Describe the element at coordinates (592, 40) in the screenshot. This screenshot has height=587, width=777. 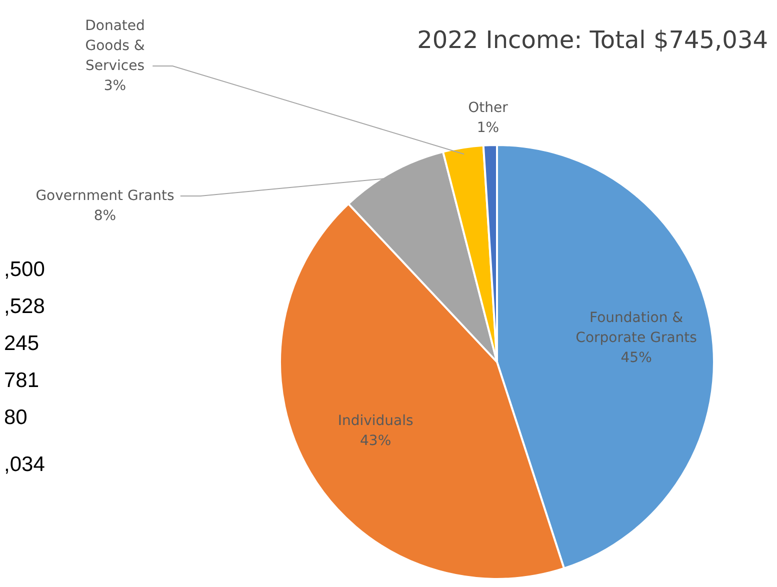
I see `chart-title: 2022 Income: Total $745,034` at that location.